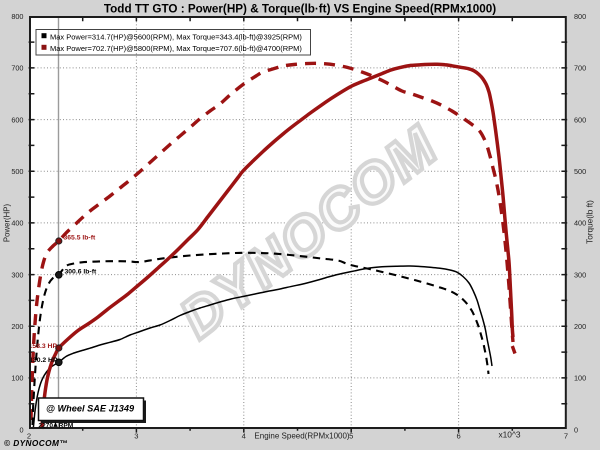 This screenshot has width=600, height=450. Describe the element at coordinates (90, 409) in the screenshot. I see `svg-text: @ Wheel SAE J1349` at that location.